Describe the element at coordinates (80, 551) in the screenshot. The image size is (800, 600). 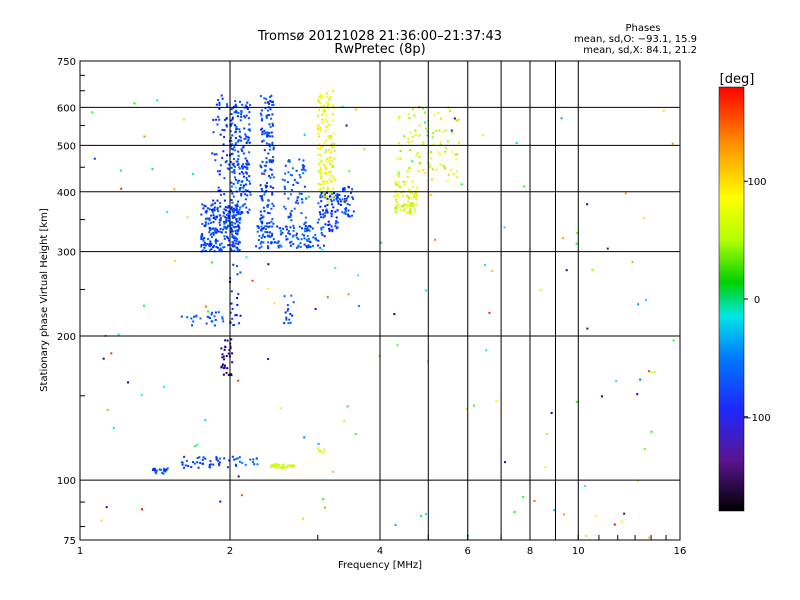
I see `x-tick-label: 1` at that location.